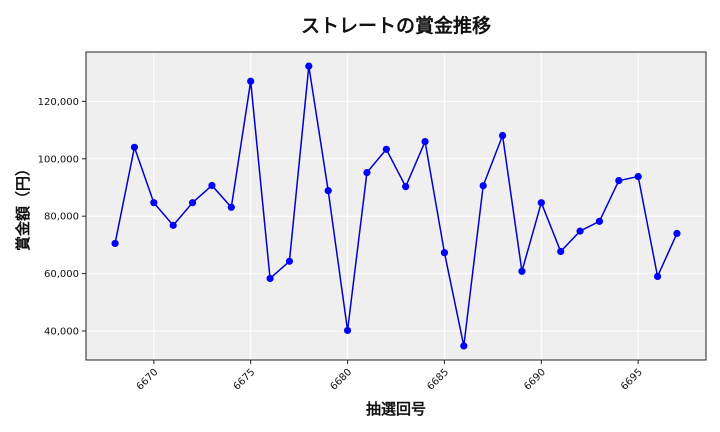 Image resolution: width=720 pixels, height=432 pixels. I want to click on x-axis-label: 抽選回号, so click(396, 409).